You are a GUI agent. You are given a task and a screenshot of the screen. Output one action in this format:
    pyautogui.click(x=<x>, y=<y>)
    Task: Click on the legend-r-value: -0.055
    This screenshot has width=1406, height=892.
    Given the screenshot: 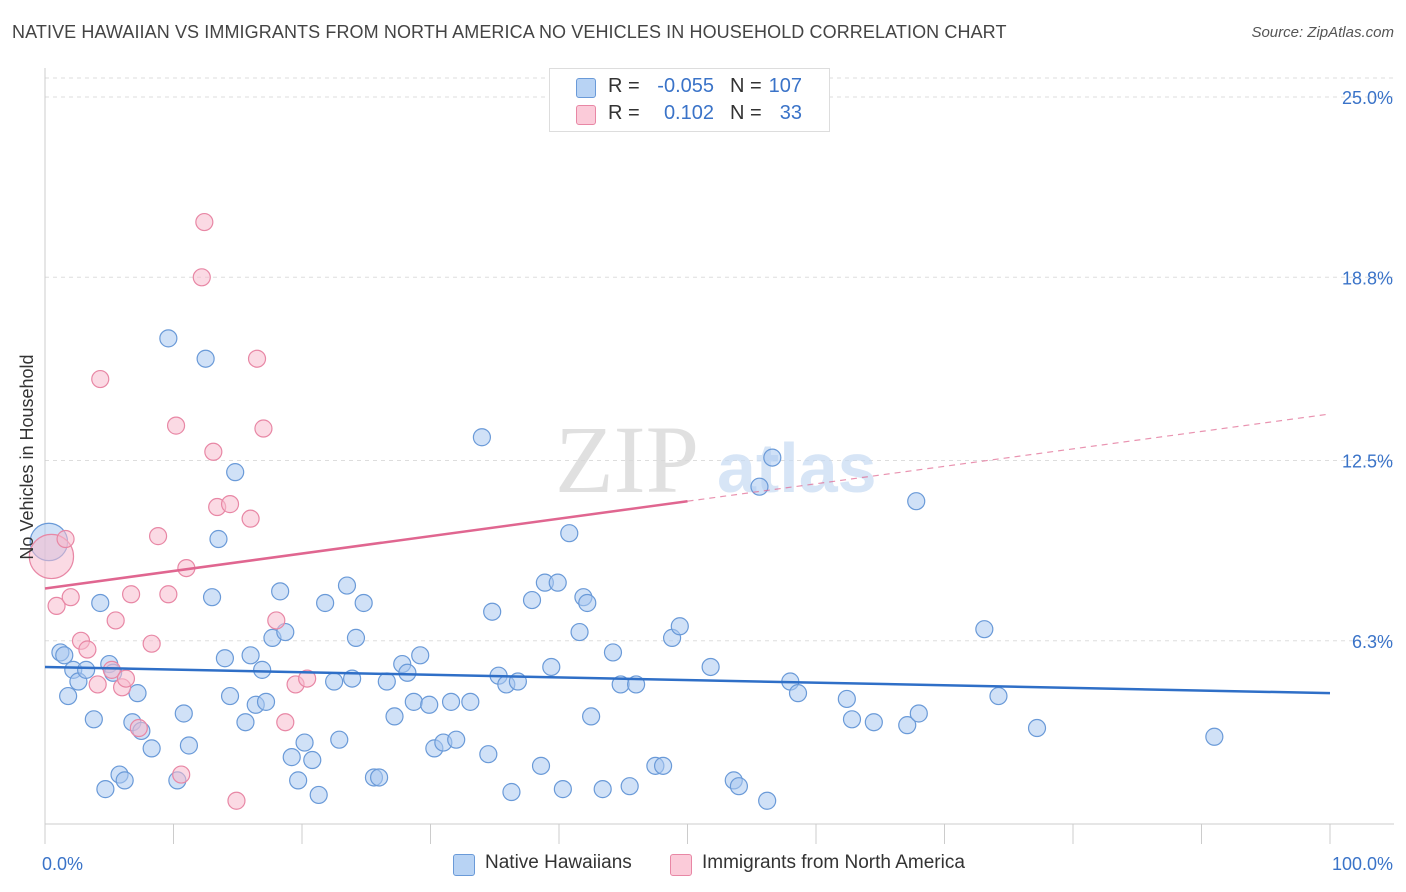 What is the action you would take?
    pyautogui.click(x=685, y=86)
    